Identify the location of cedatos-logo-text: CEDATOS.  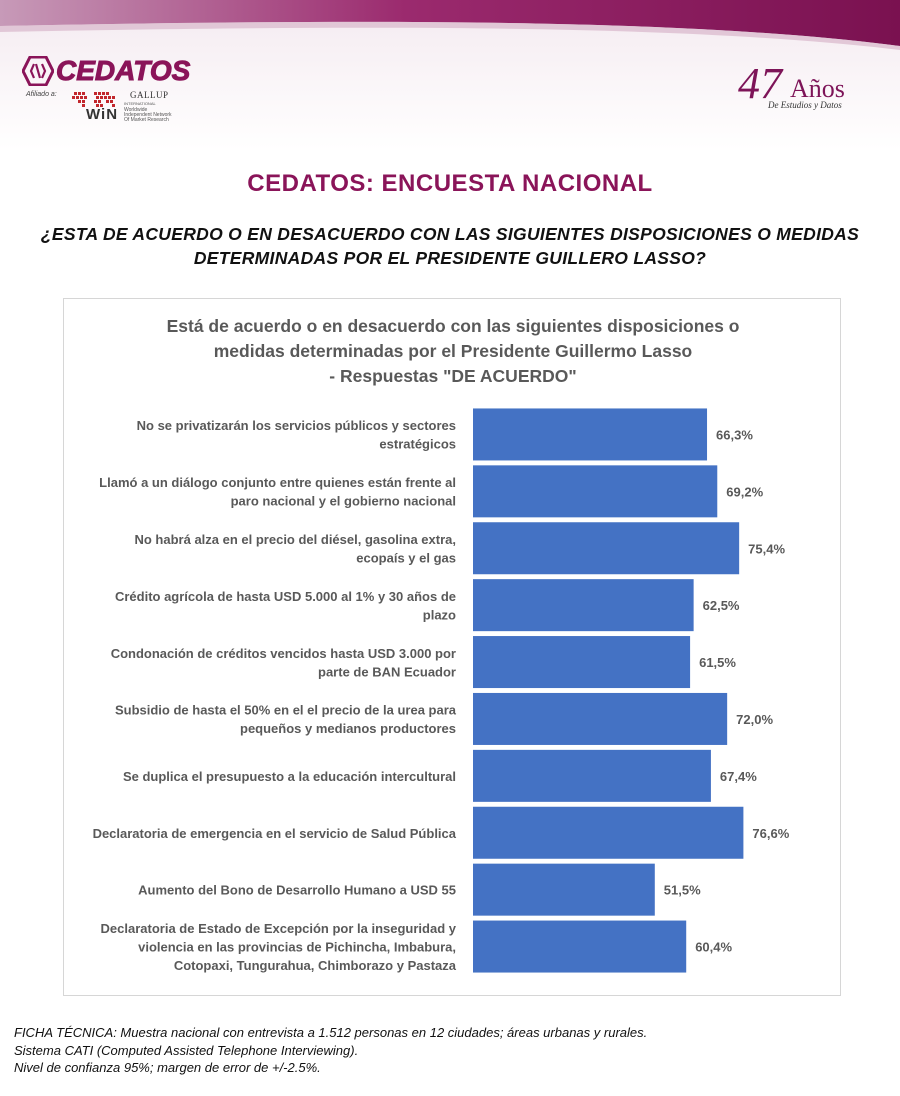
(123, 71).